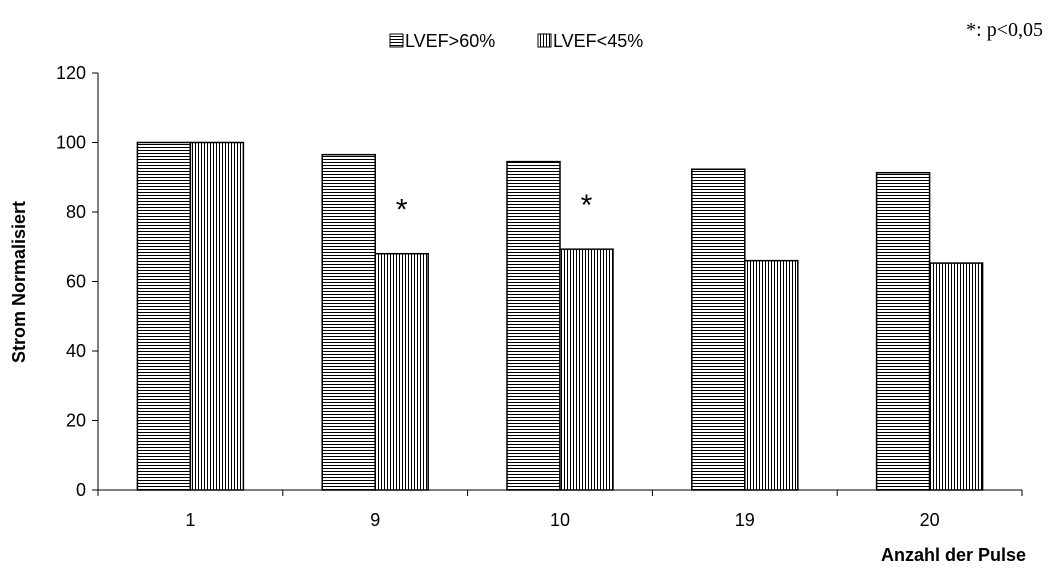 Image resolution: width=1048 pixels, height=568 pixels. Describe the element at coordinates (76, 351) in the screenshot. I see `y-tick-label-40: 40` at that location.